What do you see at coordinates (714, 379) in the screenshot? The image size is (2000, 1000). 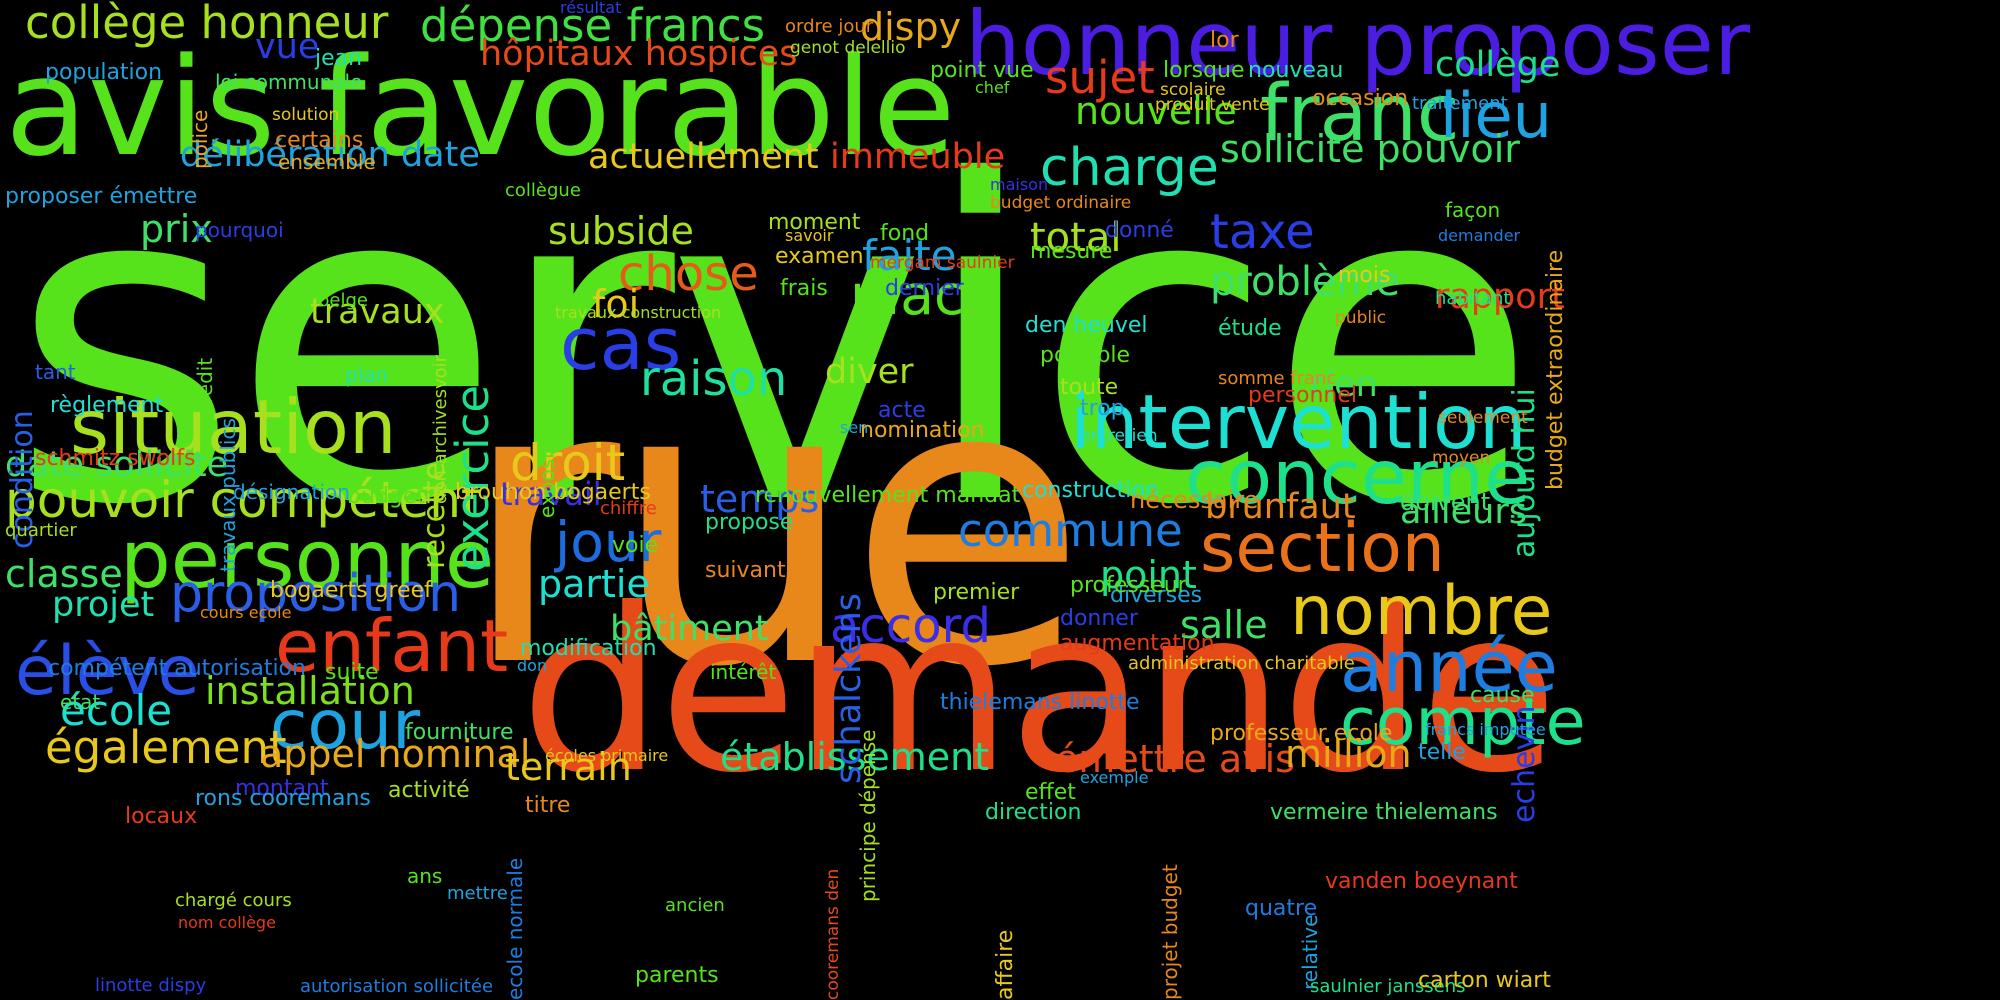 I see `word-raison: raison` at bounding box center [714, 379].